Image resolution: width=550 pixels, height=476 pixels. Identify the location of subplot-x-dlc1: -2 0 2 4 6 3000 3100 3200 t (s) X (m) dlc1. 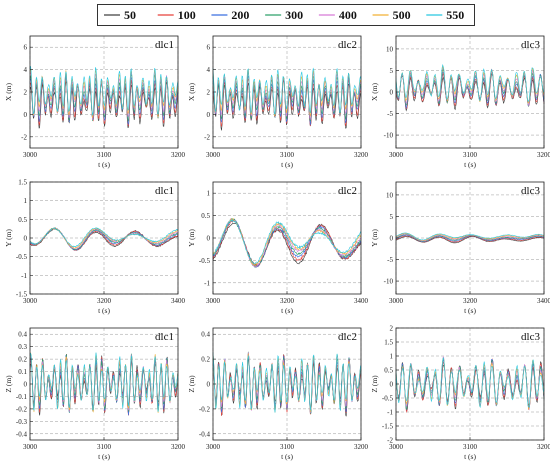
(93, 103).